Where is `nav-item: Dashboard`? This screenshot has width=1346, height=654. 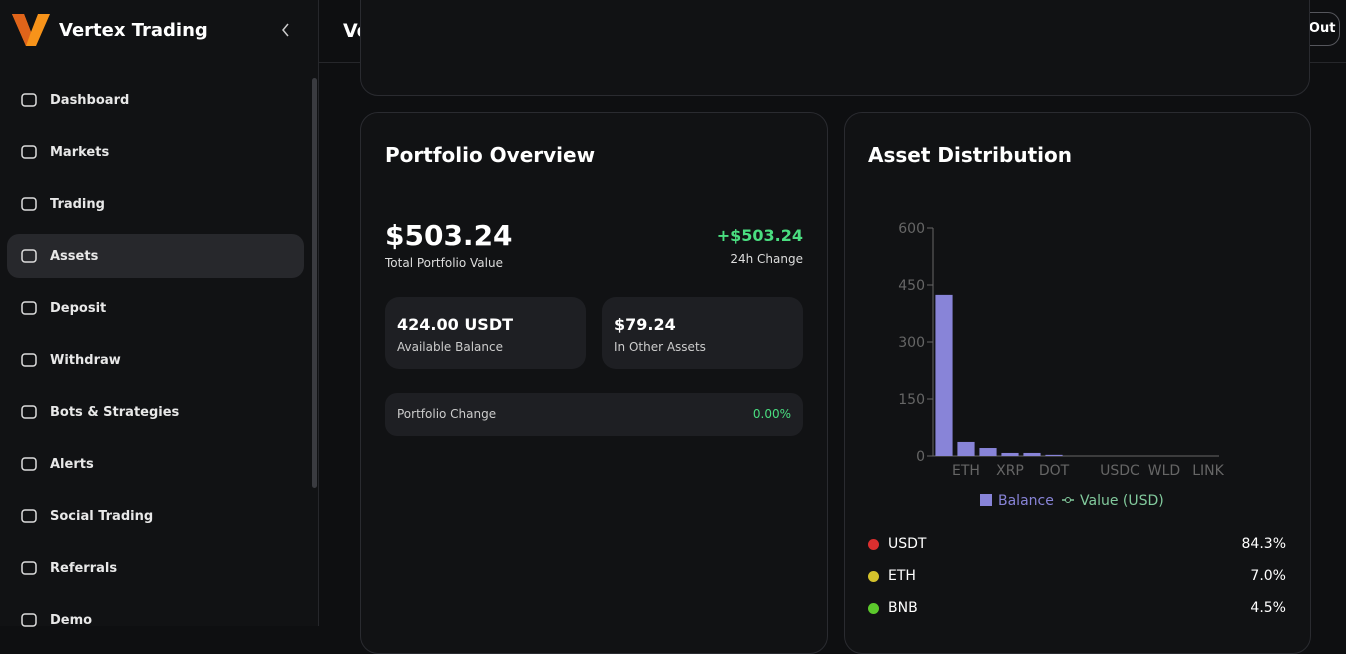
nav-item: Dashboard is located at coordinates (155, 100).